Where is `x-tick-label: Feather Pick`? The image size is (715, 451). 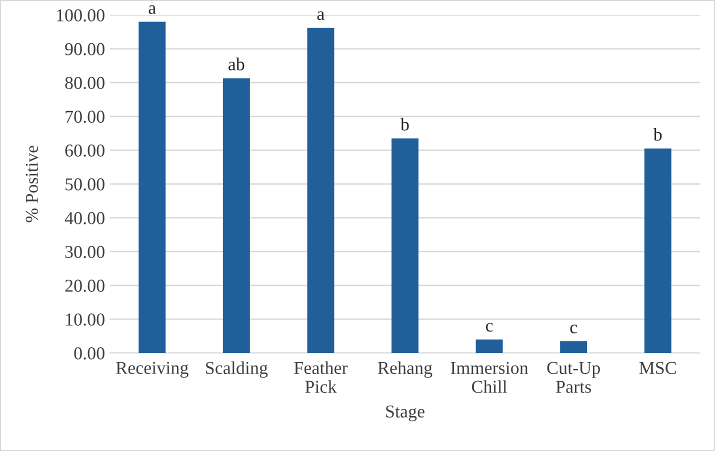 x-tick-label: Feather Pick is located at coordinates (321, 377).